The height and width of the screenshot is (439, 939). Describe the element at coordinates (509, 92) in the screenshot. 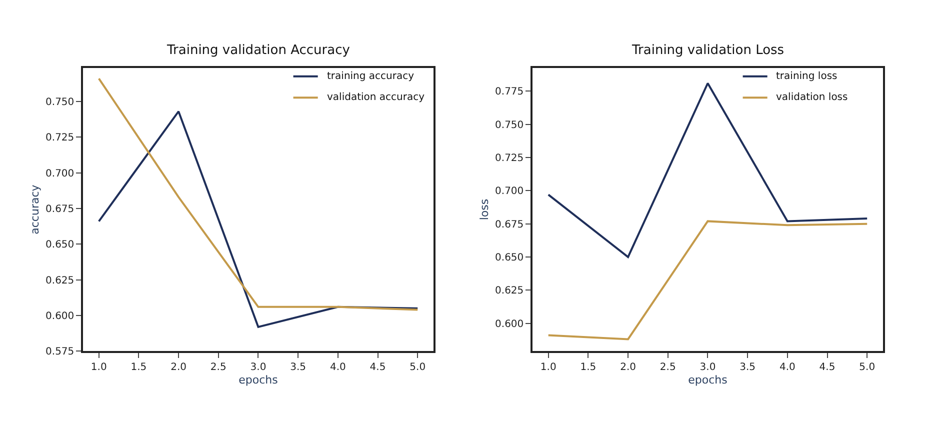

I see `y-tick-label: 0.775` at that location.